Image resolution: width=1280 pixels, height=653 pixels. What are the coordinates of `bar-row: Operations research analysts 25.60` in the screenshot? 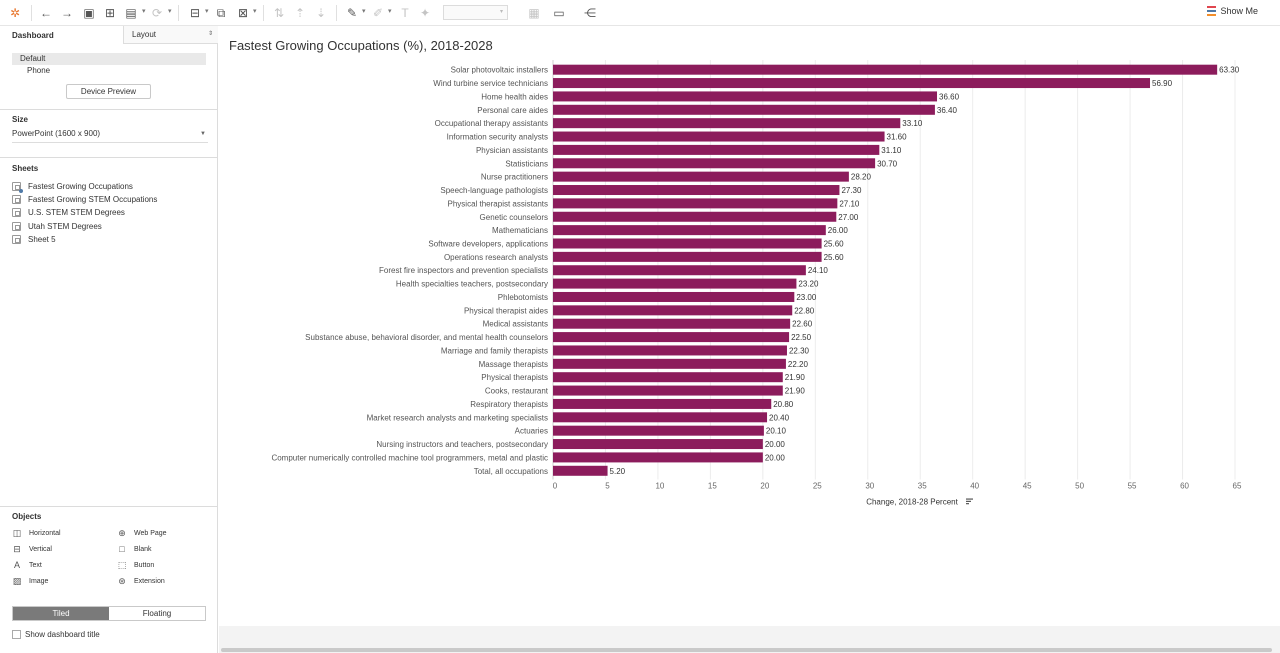 It's located at (644, 256).